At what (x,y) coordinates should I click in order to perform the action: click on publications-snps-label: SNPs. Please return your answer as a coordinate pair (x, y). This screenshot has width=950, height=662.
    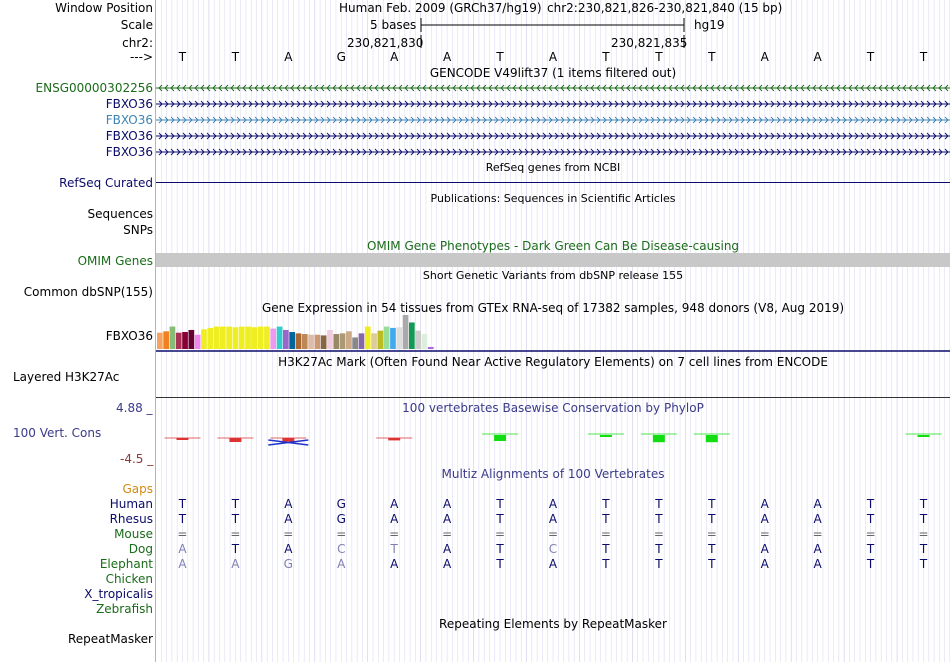
    Looking at the image, I should click on (138, 230).